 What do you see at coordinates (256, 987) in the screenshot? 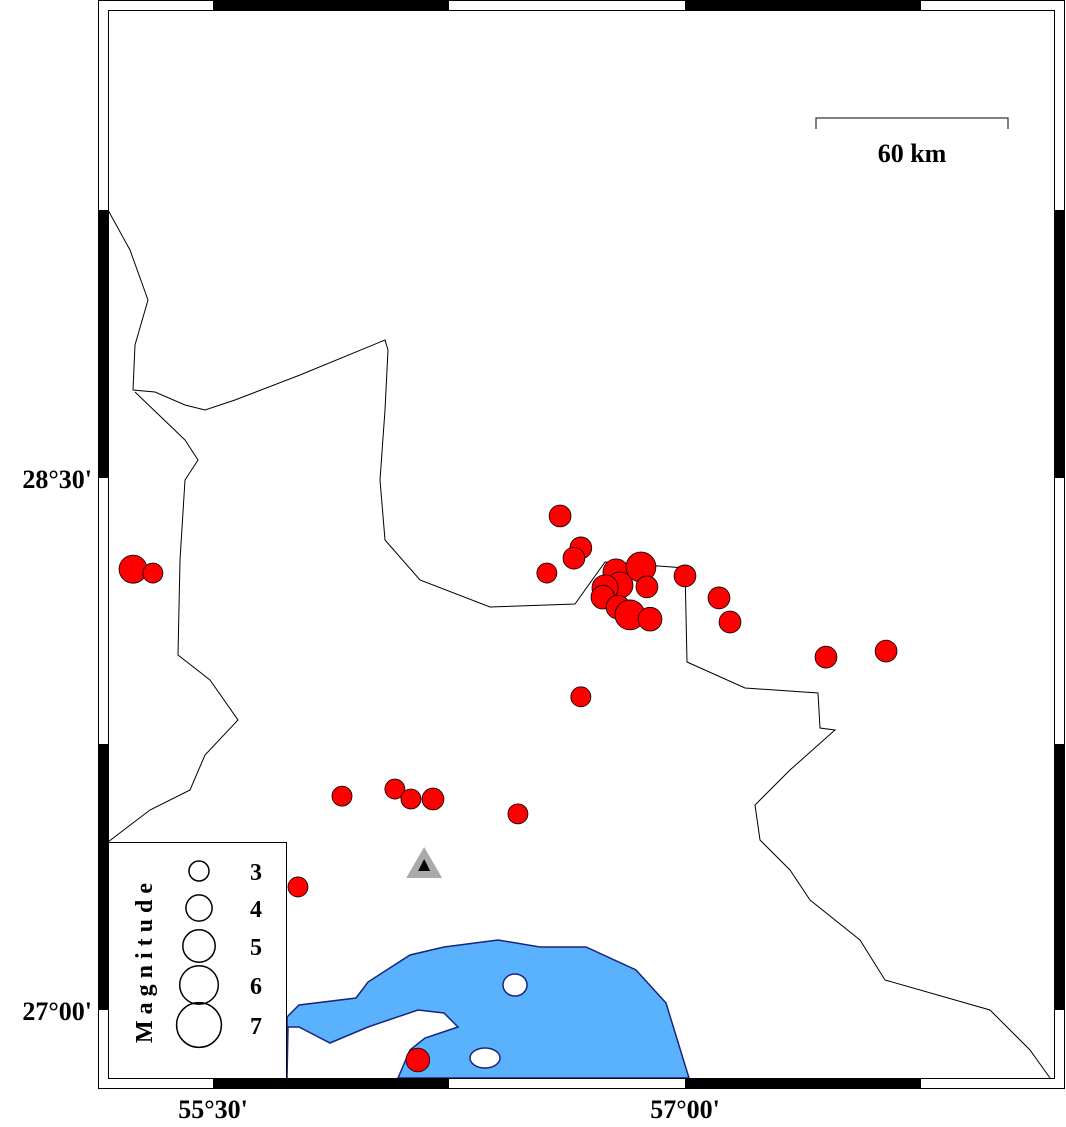
I see `legend-label: 6` at bounding box center [256, 987].